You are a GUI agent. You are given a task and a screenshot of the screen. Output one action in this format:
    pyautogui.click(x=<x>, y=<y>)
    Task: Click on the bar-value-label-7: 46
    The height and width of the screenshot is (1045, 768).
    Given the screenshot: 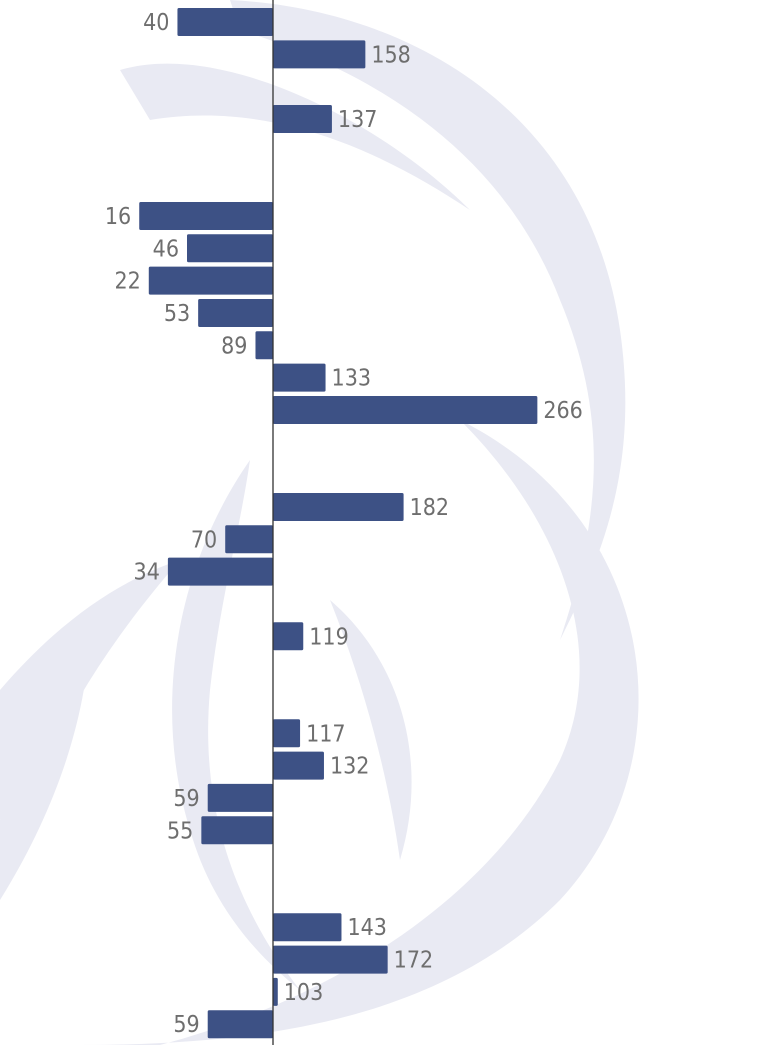 What is the action you would take?
    pyautogui.click(x=166, y=249)
    